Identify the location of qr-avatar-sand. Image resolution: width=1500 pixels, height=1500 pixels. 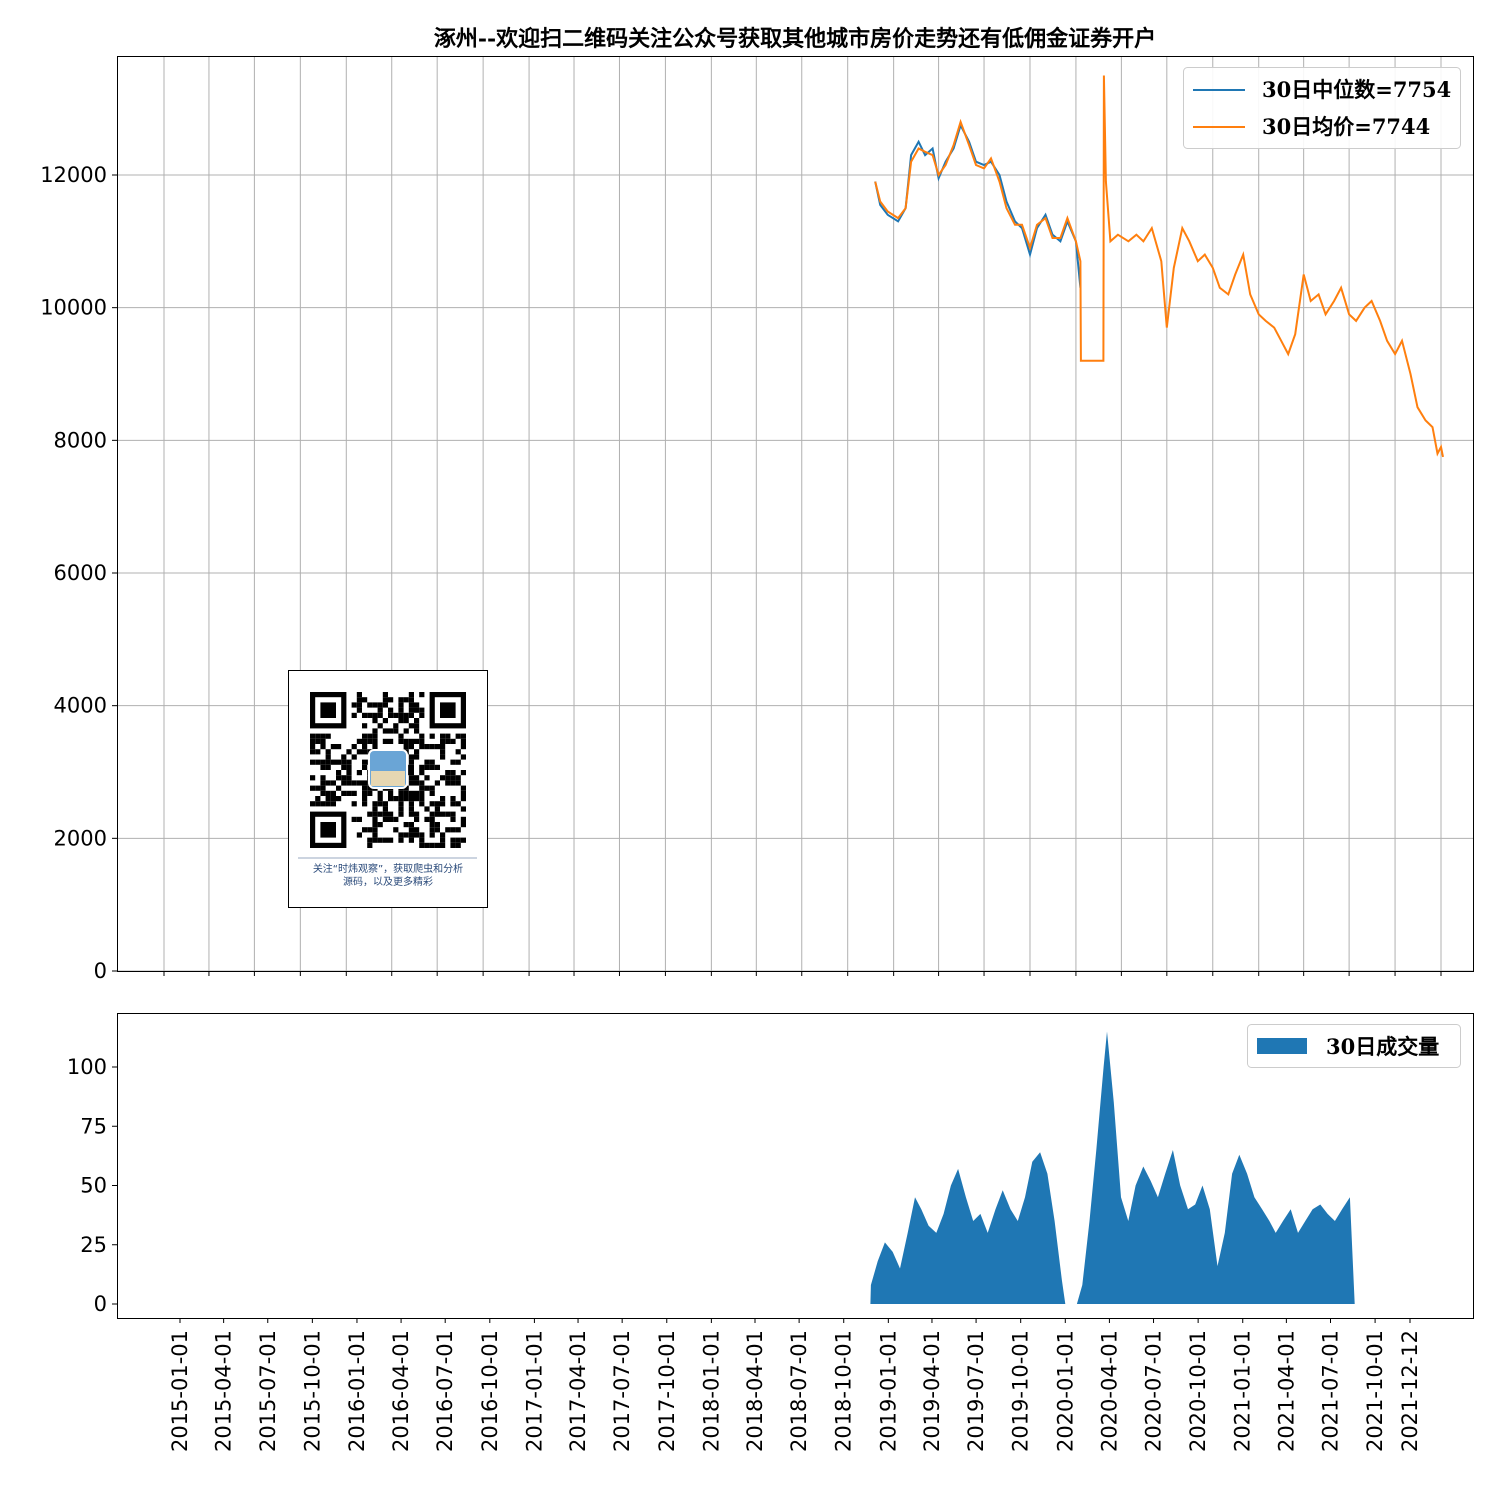
(388, 778).